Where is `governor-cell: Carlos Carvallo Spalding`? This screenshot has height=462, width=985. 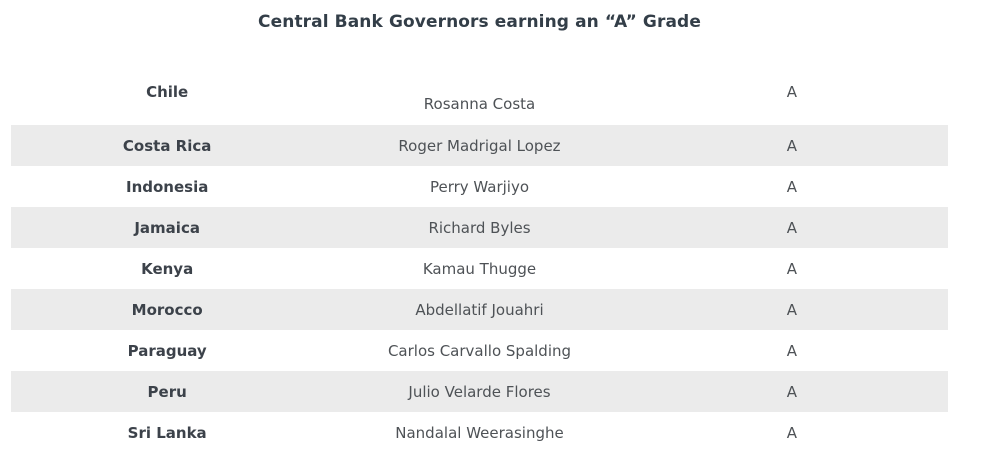
governor-cell: Carlos Carvallo Spalding is located at coordinates (479, 350).